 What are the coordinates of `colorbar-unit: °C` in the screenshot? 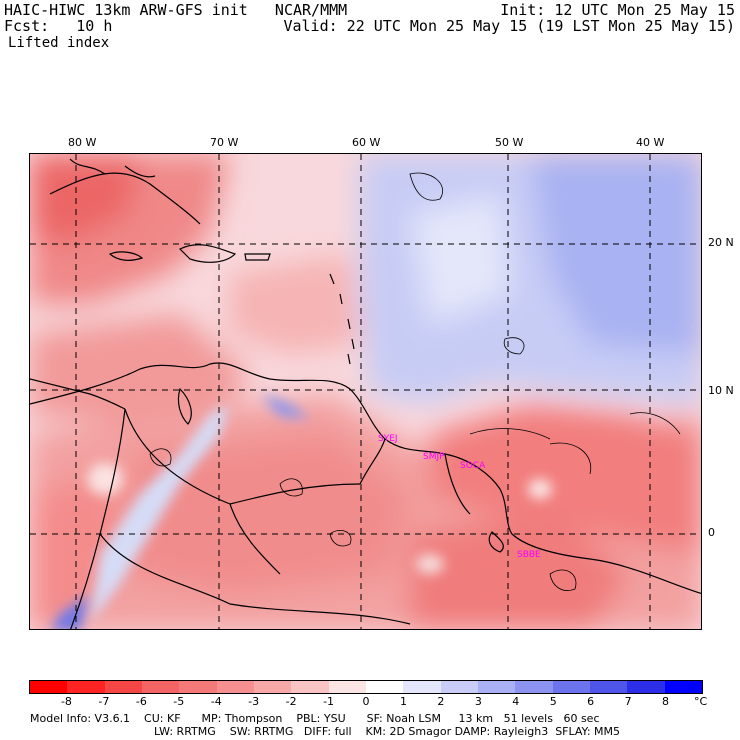 It's located at (701, 701).